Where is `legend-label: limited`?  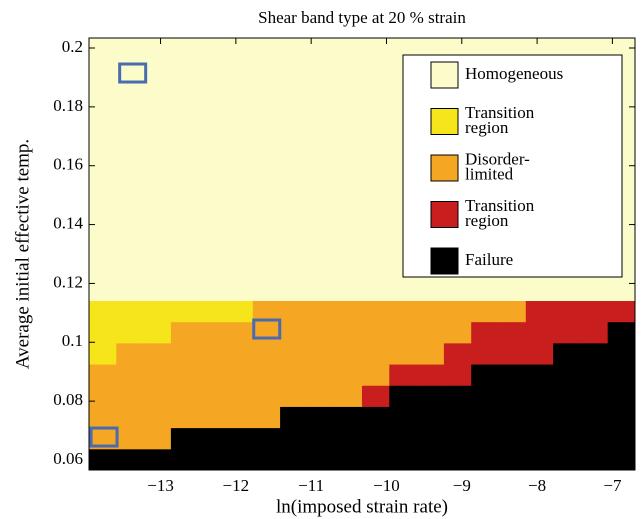
legend-label: limited is located at coordinates (489, 173).